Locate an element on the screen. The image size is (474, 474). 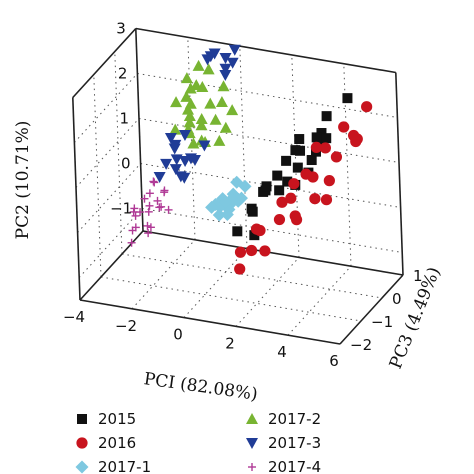
legend-label: 2017-4 is located at coordinates (294, 466).